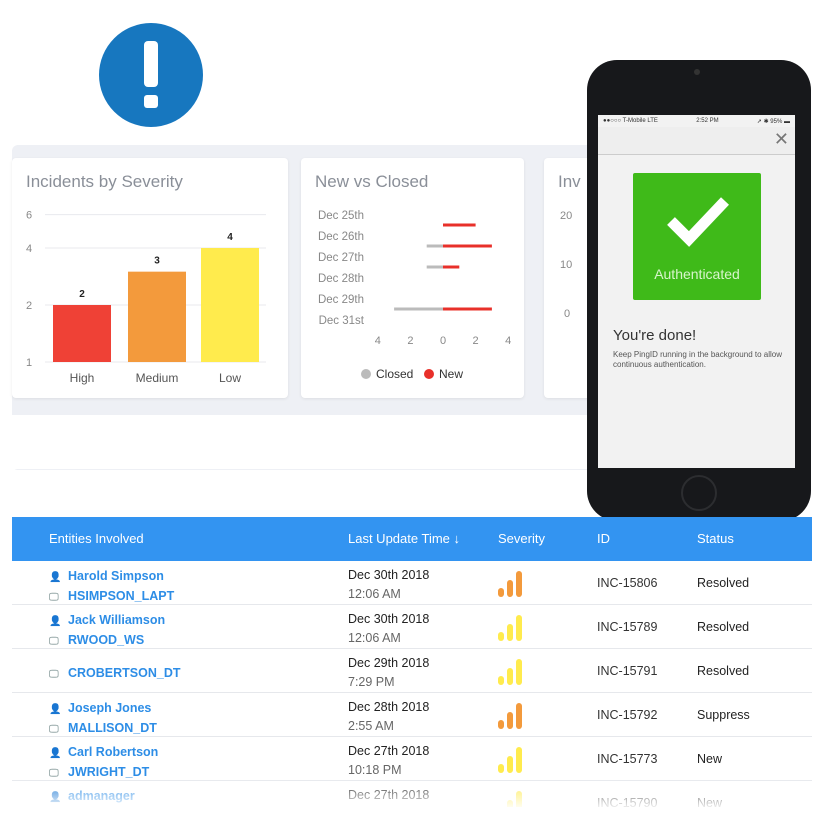 The height and width of the screenshot is (815, 814). Describe the element at coordinates (230, 305) in the screenshot. I see `bar-low` at that location.